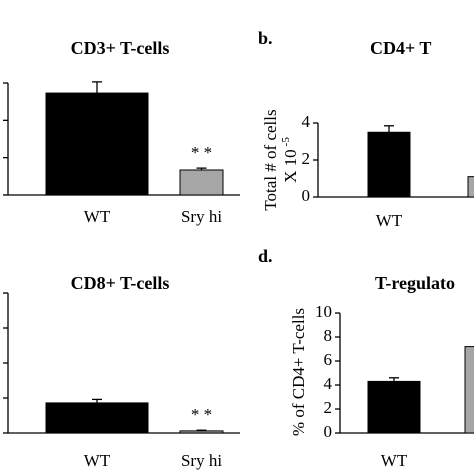  I want to click on y-axis-label: Total # of cellsX 10 -5, so click(280, 159).